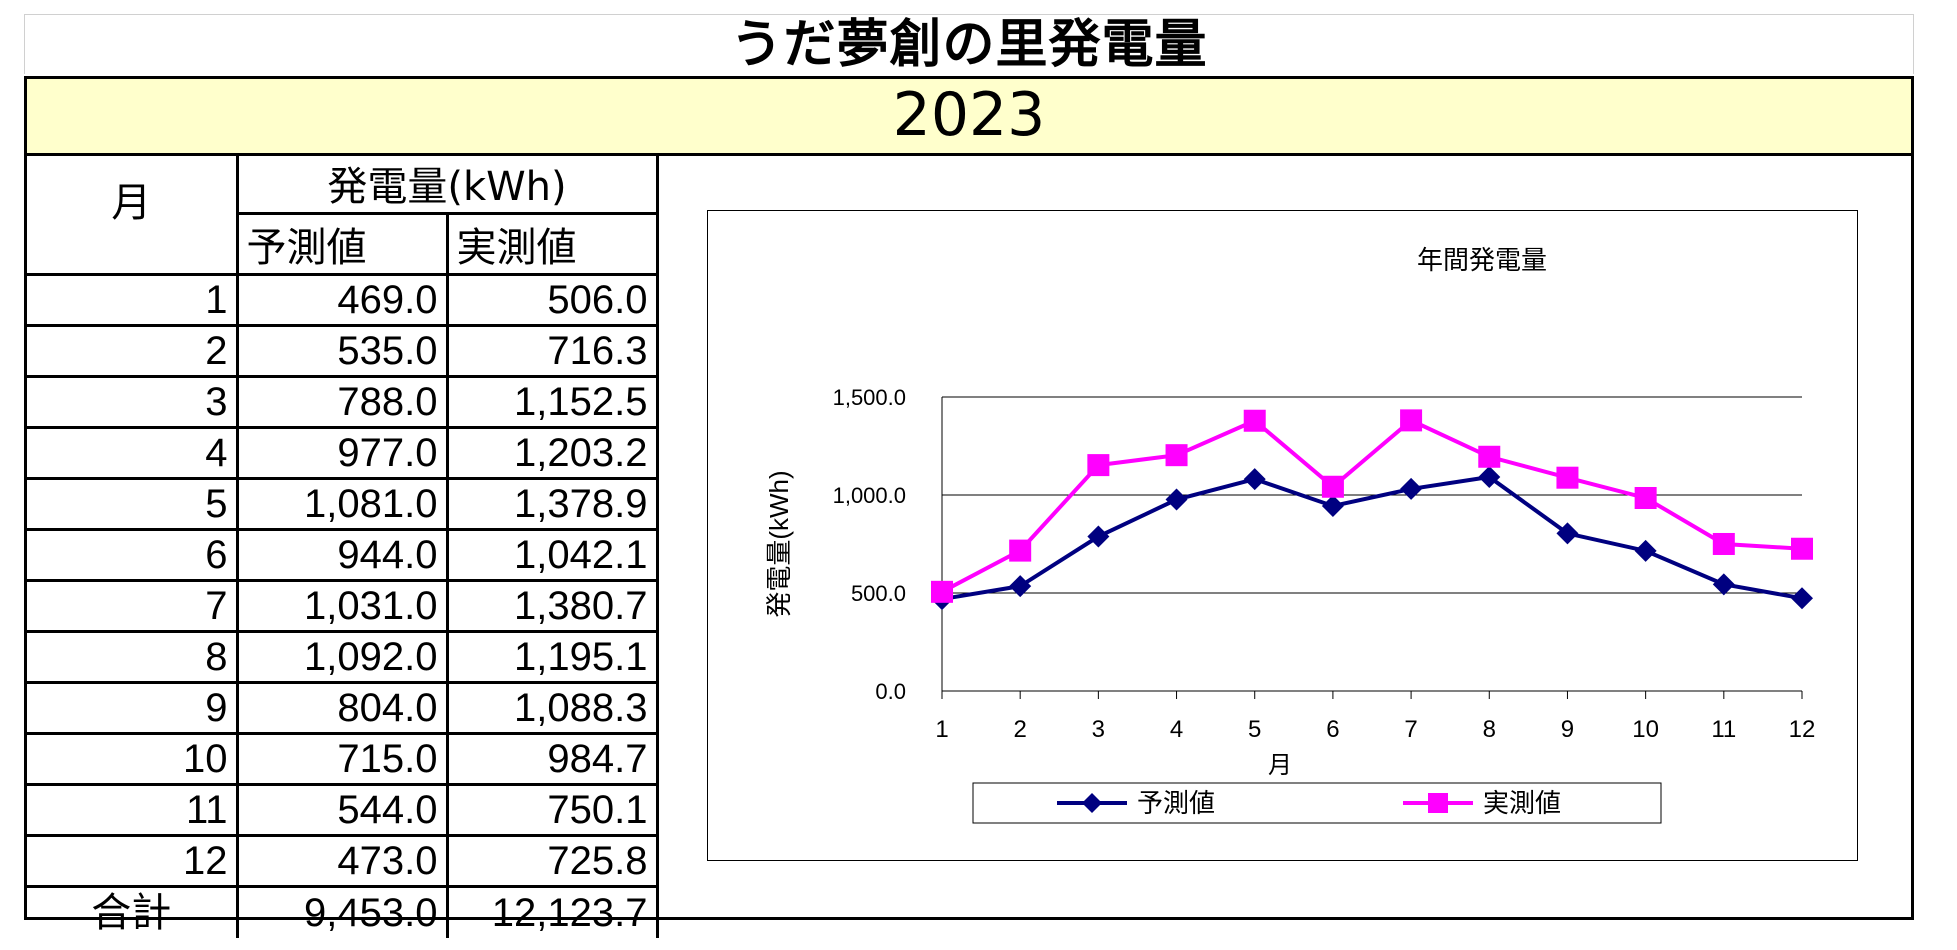 The image size is (1957, 950). What do you see at coordinates (1176, 803) in the screenshot?
I see `legend-label-1: 予測値` at bounding box center [1176, 803].